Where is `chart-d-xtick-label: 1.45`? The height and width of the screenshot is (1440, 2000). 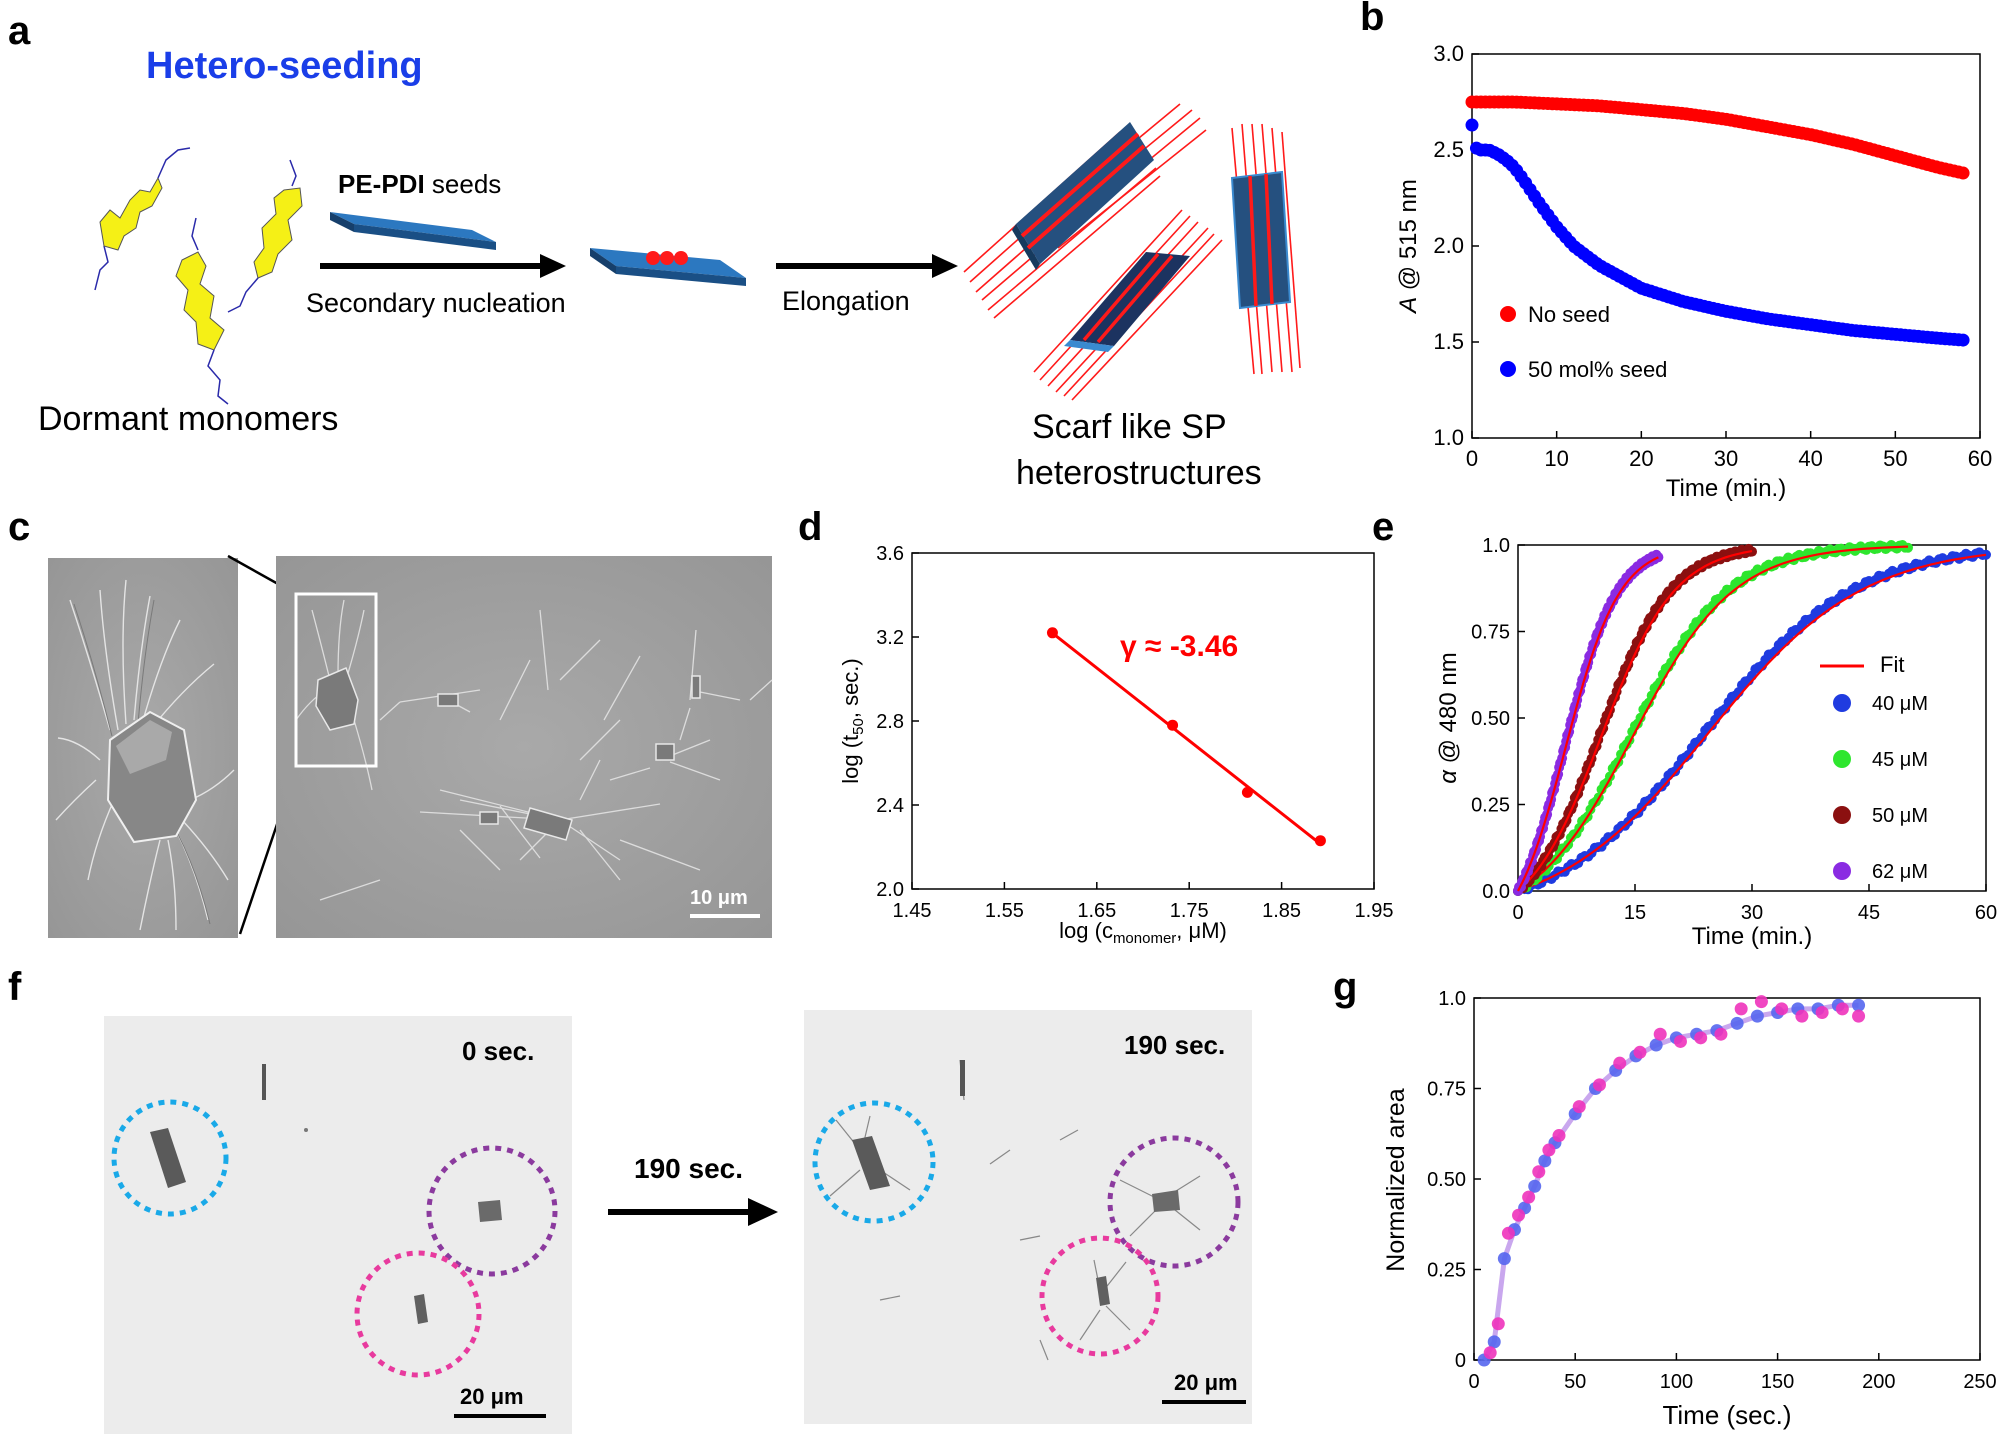
chart-d-xtick-label: 1.45 is located at coordinates (912, 911).